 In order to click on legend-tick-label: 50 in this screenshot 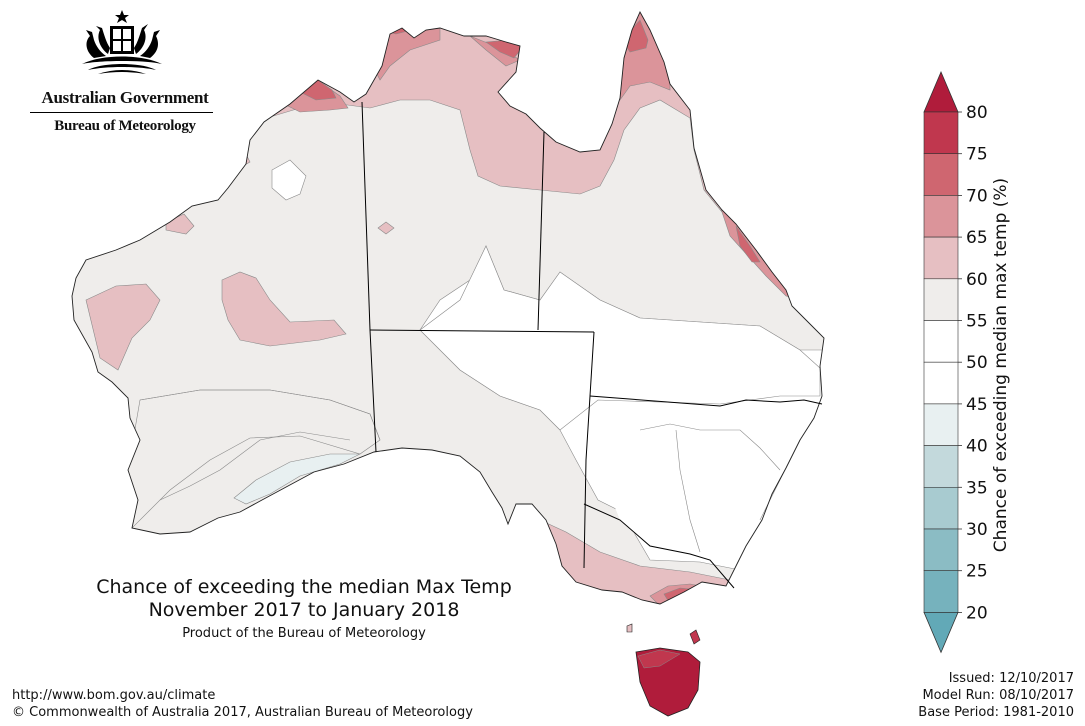, I will do `click(977, 363)`.